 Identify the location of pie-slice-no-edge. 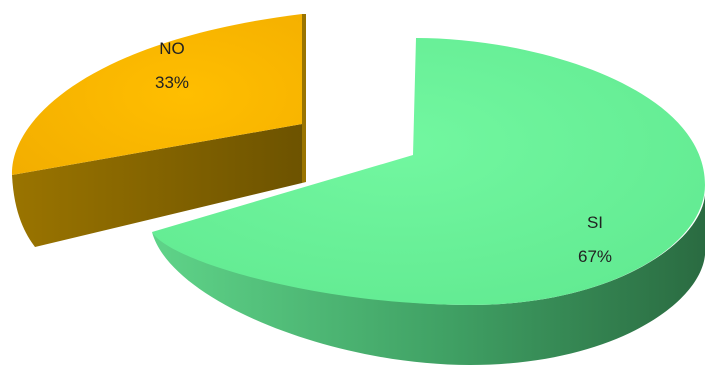
(304, 98).